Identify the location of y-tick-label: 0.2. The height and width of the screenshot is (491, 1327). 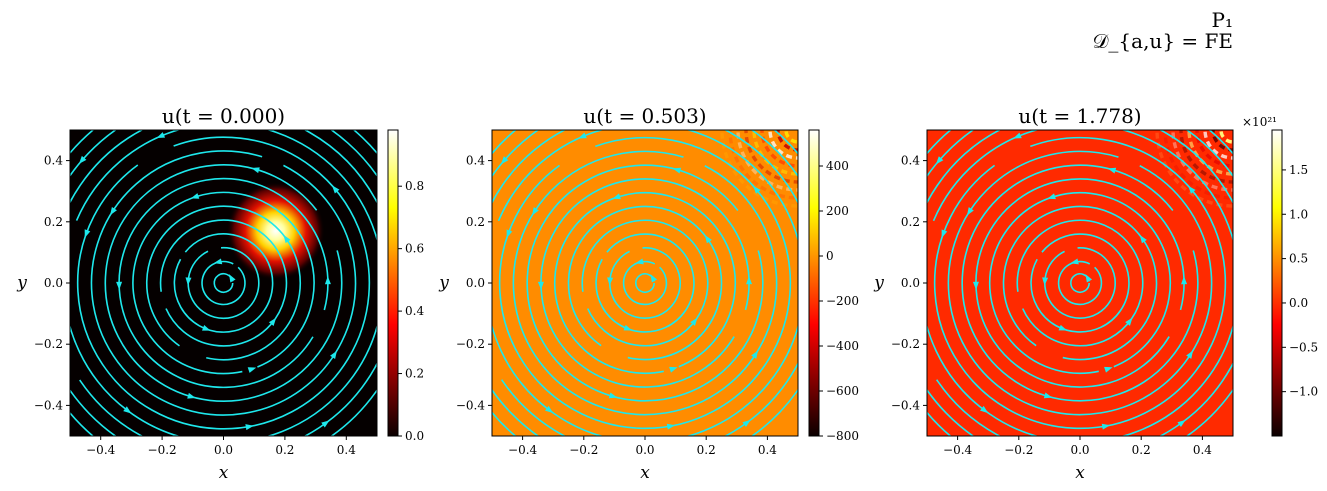
(53, 222).